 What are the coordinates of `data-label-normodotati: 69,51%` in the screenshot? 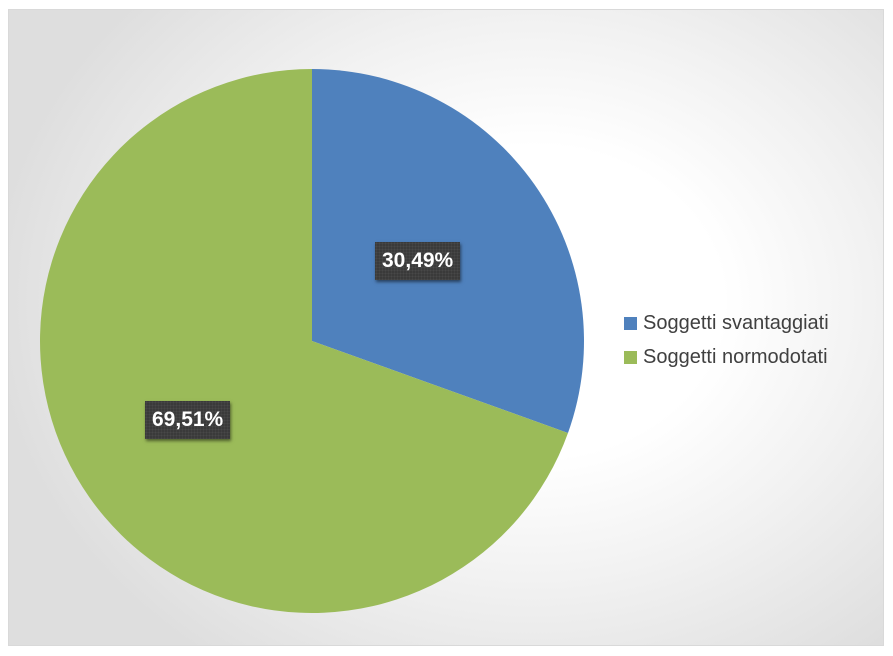 It's located at (188, 420).